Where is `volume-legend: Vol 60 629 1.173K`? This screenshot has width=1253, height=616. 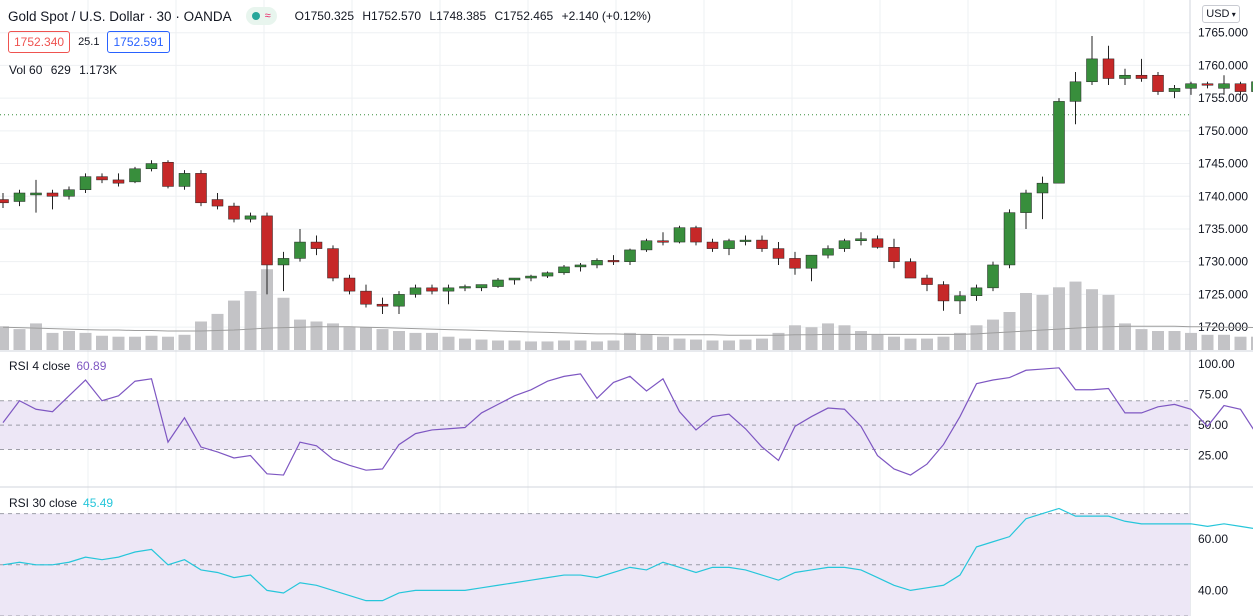
volume-legend: Vol 60 629 1.173K is located at coordinates (63, 70).